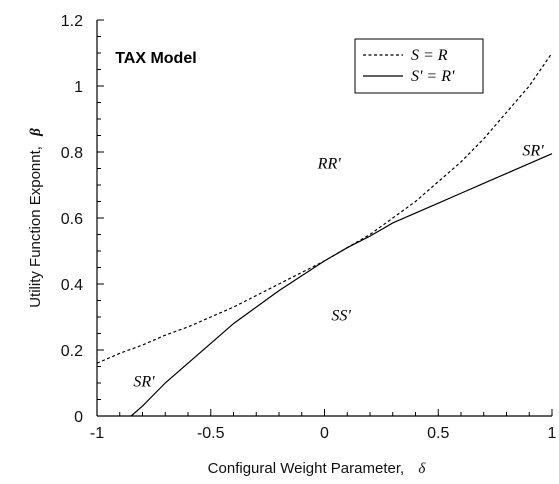 The image size is (559, 484). I want to click on x-tick-label: 0.5, so click(438, 433).